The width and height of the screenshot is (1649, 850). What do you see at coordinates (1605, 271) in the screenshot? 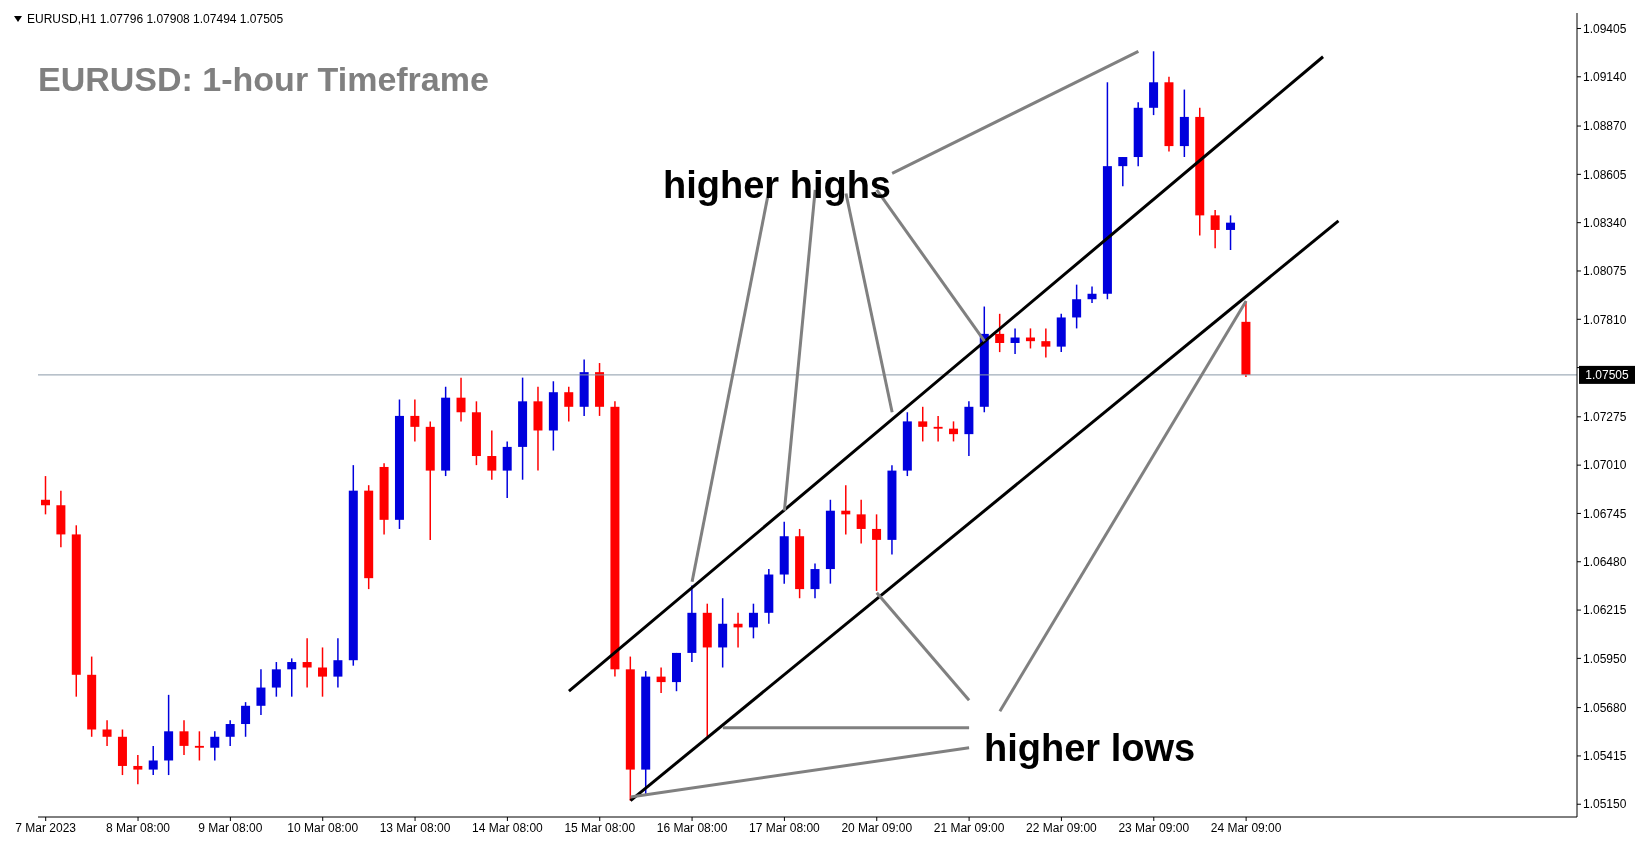
I see `y-tick-label: 1.08075` at bounding box center [1605, 271].